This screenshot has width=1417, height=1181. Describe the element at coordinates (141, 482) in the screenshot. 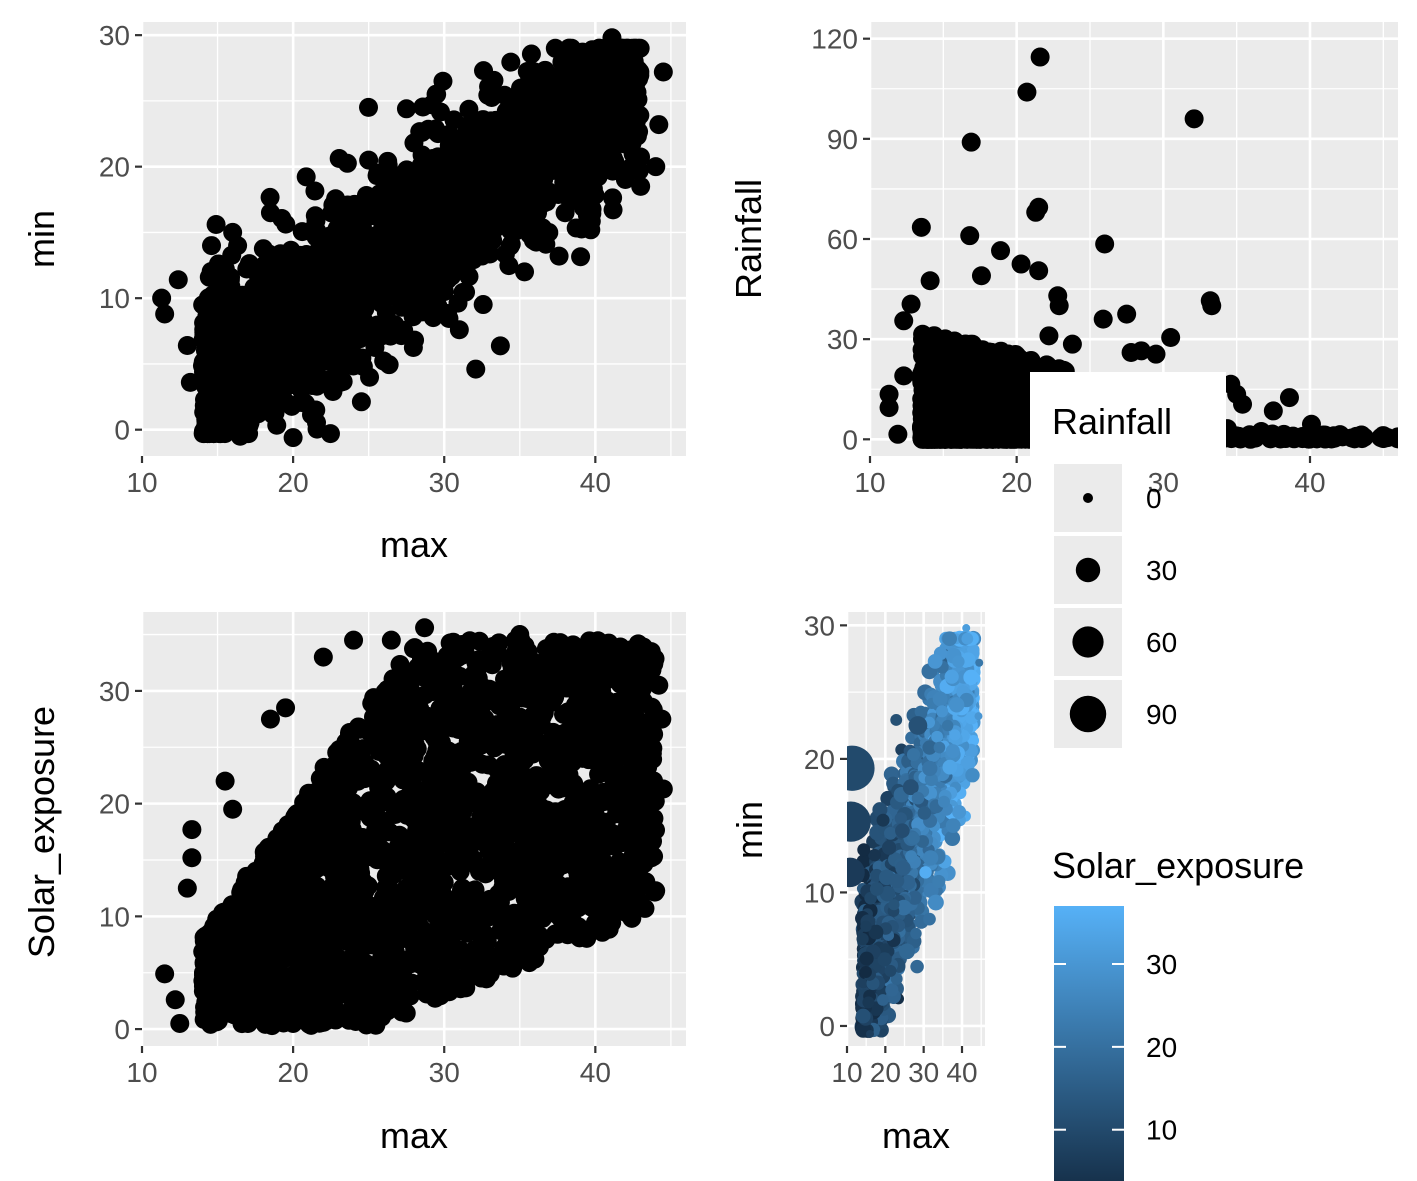

I see `x-tick-label: 10` at that location.